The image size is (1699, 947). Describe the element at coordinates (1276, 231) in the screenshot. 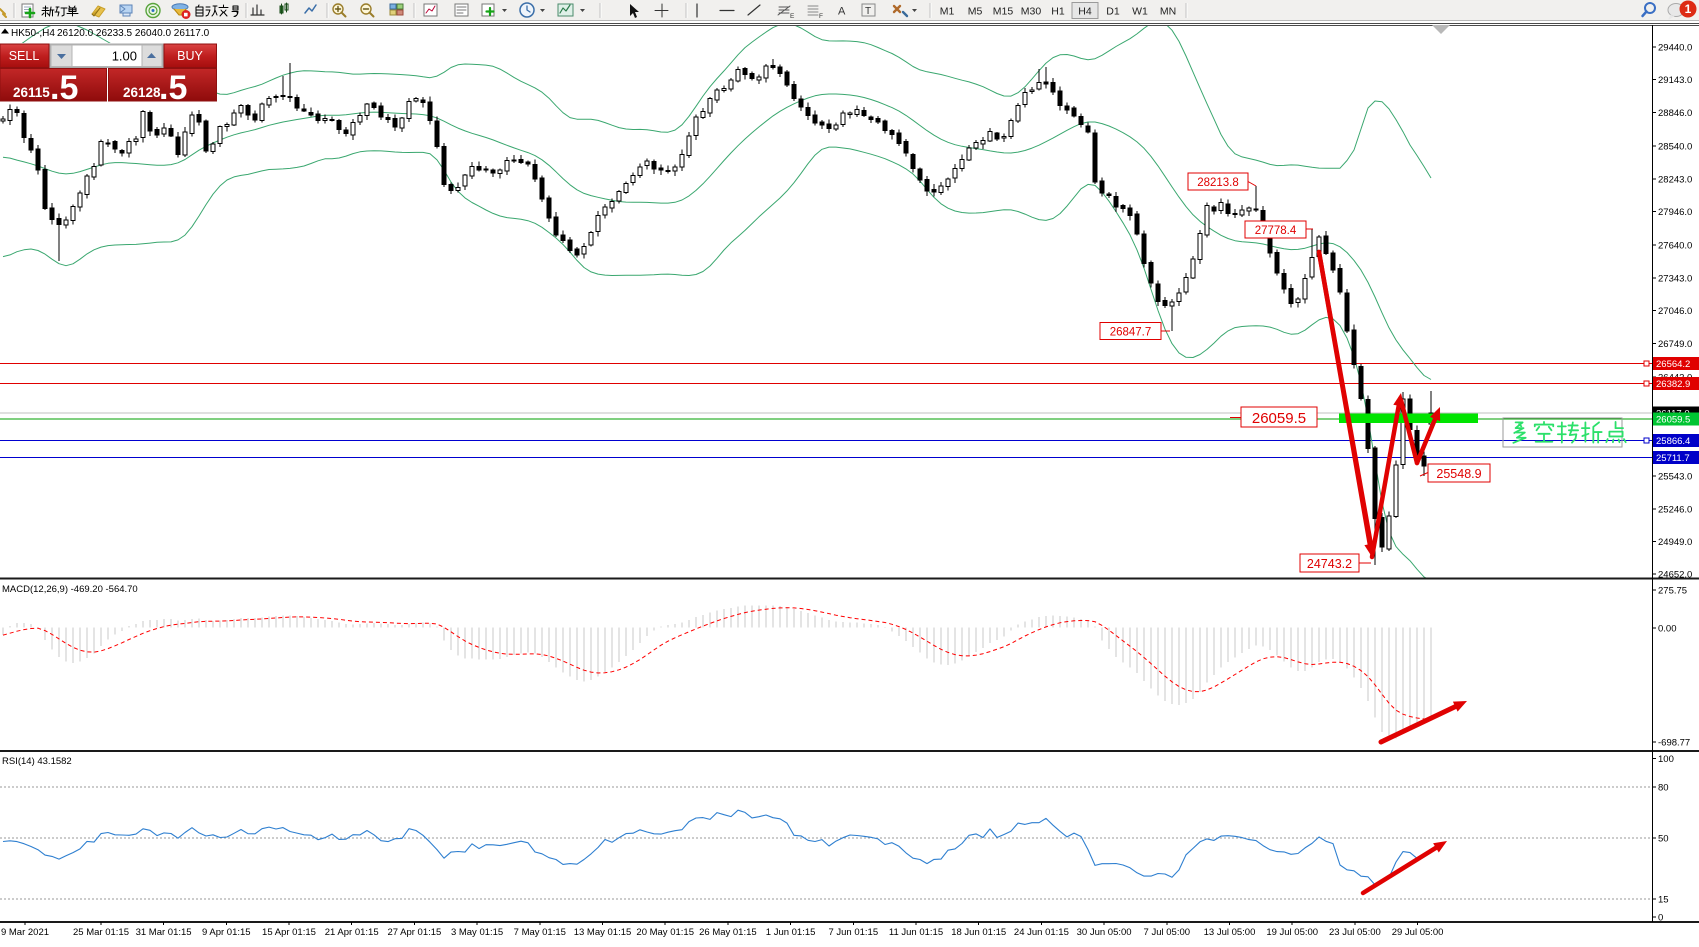

I see `svg-text: 27778.4` at that location.